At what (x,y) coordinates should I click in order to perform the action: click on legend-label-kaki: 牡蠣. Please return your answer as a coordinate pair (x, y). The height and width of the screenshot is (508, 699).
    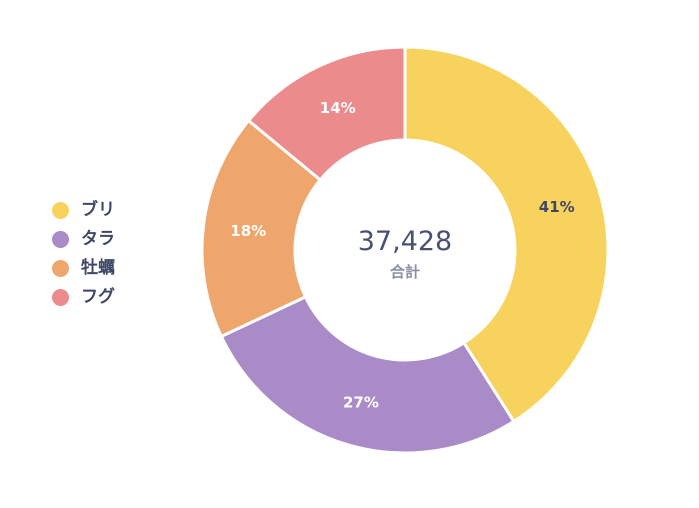
    Looking at the image, I should click on (98, 268).